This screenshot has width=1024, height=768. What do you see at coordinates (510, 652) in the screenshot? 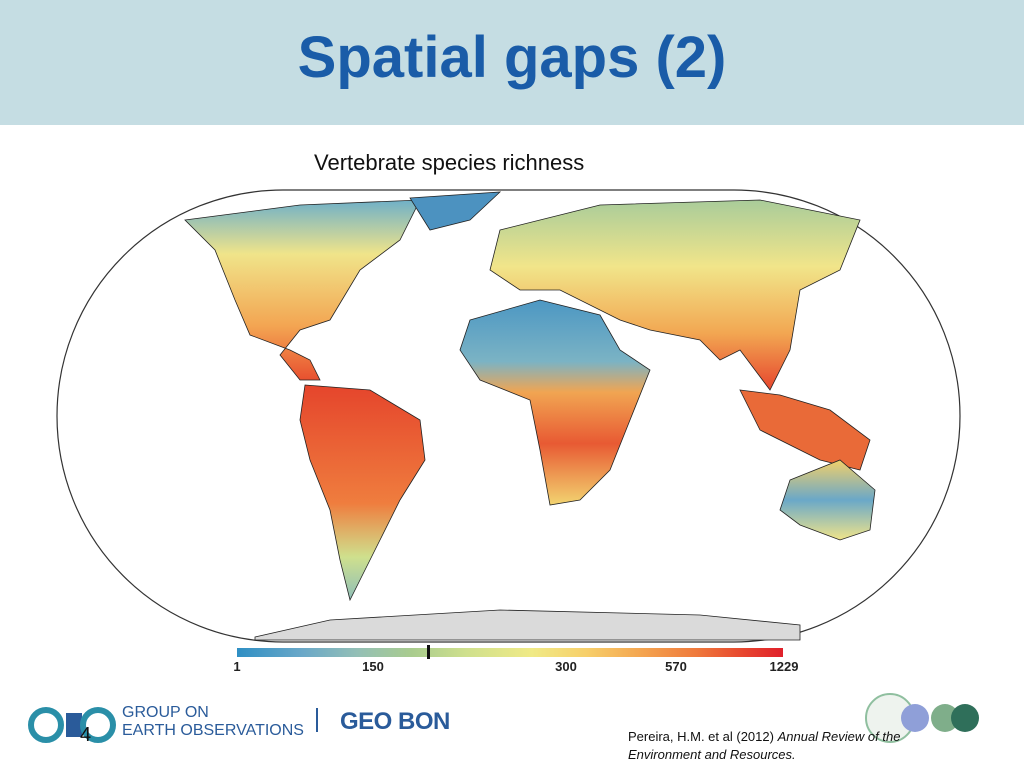
I see `color-scale` at bounding box center [510, 652].